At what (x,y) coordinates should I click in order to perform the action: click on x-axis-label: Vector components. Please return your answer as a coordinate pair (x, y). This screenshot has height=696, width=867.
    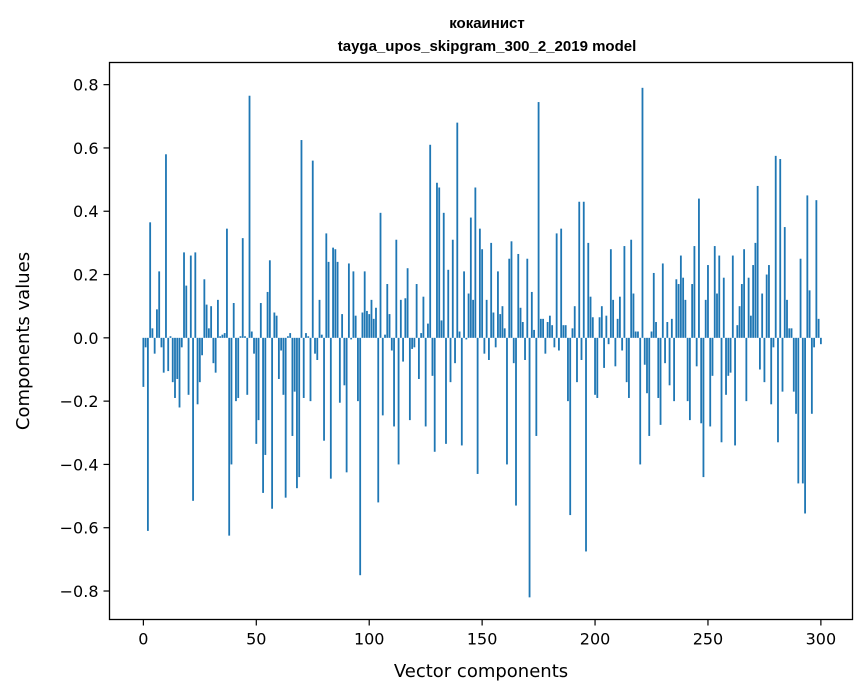
    Looking at the image, I should click on (481, 671).